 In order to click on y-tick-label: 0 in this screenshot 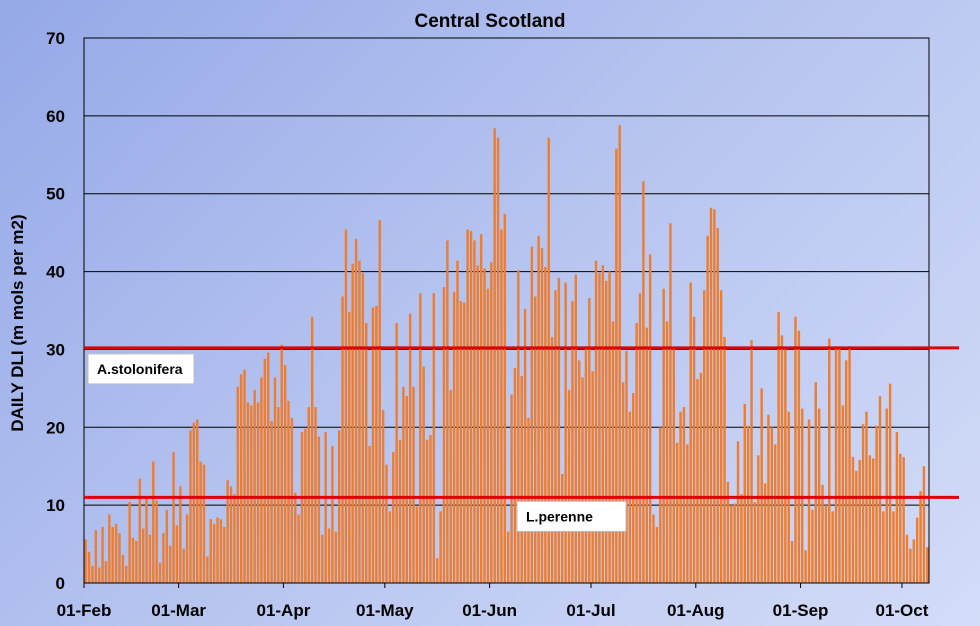, I will do `click(60, 583)`.